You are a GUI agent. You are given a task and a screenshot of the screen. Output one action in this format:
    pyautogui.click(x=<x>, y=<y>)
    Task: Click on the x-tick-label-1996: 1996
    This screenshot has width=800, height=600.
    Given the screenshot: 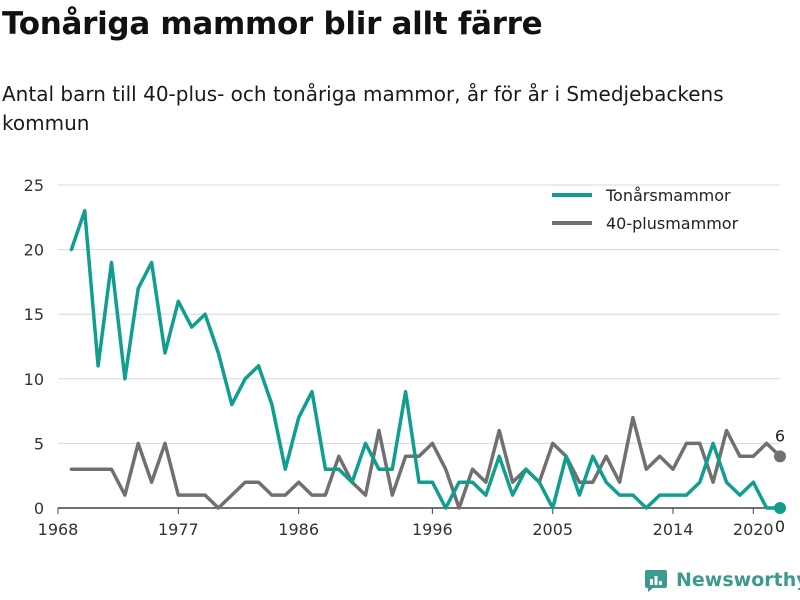 What is the action you would take?
    pyautogui.click(x=432, y=529)
    